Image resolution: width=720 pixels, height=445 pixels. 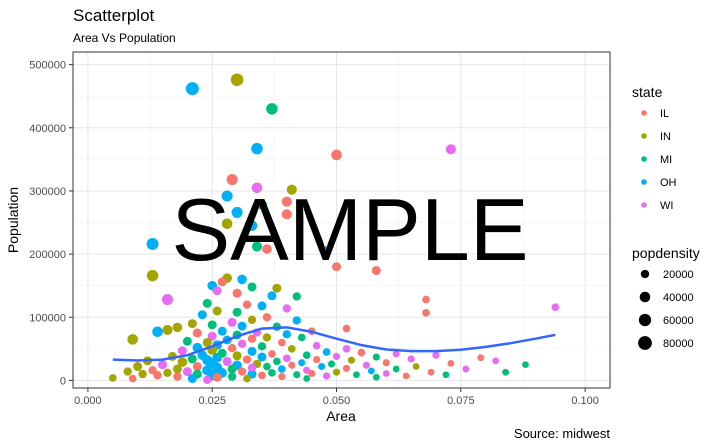 What do you see at coordinates (336, 397) in the screenshot?
I see `x-axis: 0.000 0.025 0.050 0.075 0.100` at bounding box center [336, 397].